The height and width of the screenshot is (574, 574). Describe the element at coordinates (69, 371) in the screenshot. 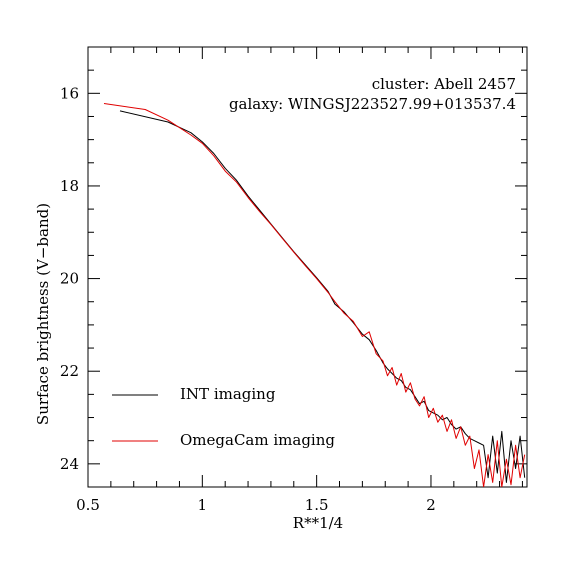

I see `y-tick-label: 22` at that location.